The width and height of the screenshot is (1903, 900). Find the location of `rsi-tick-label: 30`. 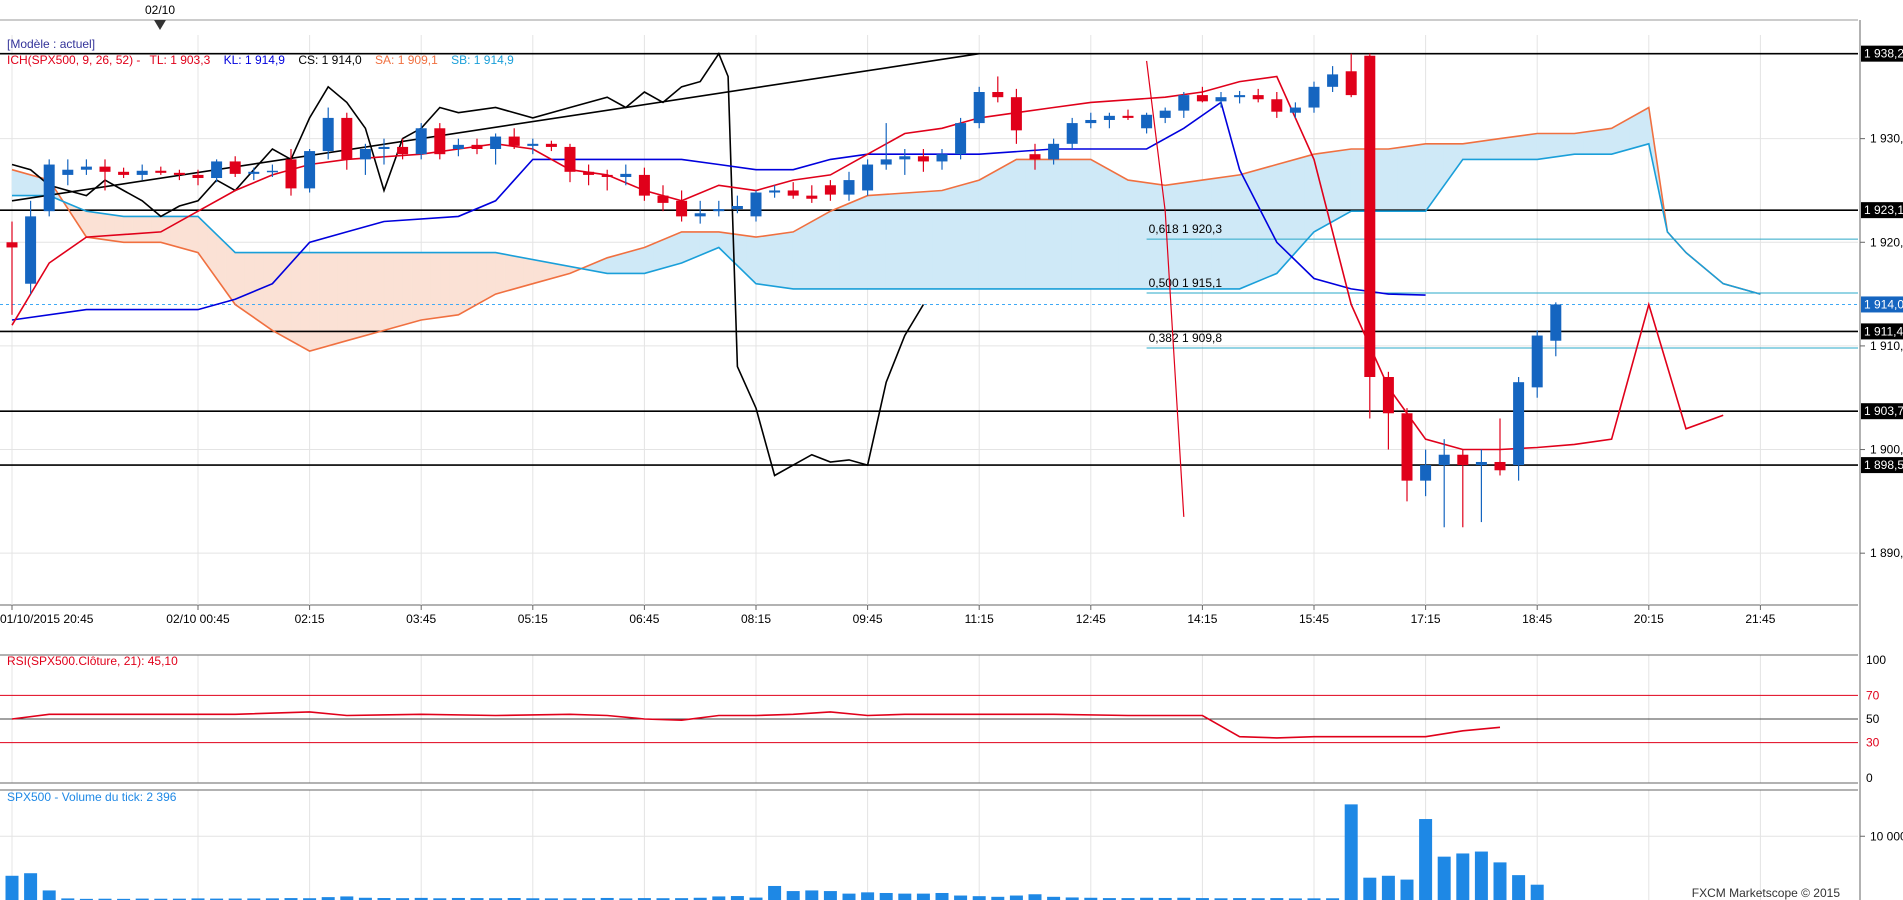

rsi-tick-label: 30 is located at coordinates (1873, 743).